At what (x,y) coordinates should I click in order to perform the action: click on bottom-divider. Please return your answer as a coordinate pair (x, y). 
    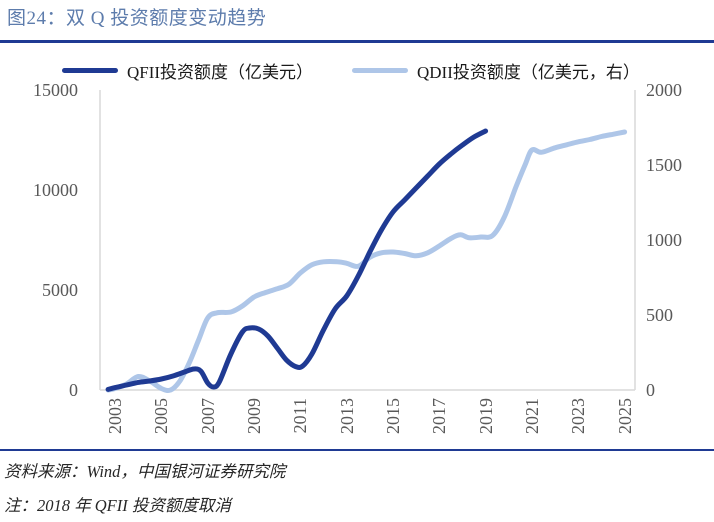
    Looking at the image, I should click on (357, 450).